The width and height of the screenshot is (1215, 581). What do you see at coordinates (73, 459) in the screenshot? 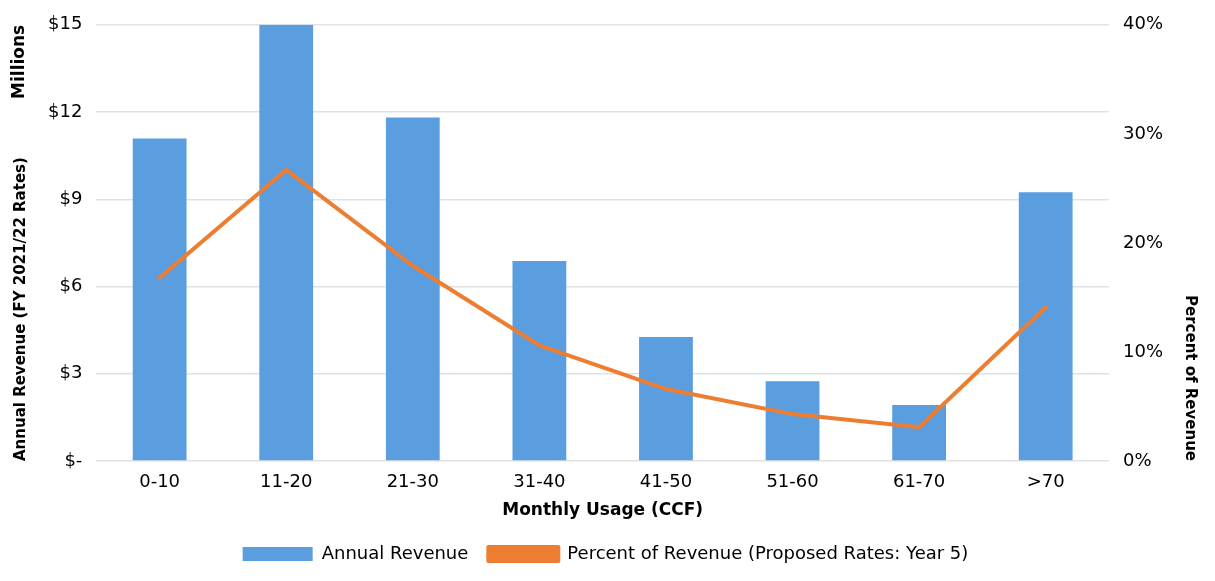
I see `y-tick-label: $-` at bounding box center [73, 459].